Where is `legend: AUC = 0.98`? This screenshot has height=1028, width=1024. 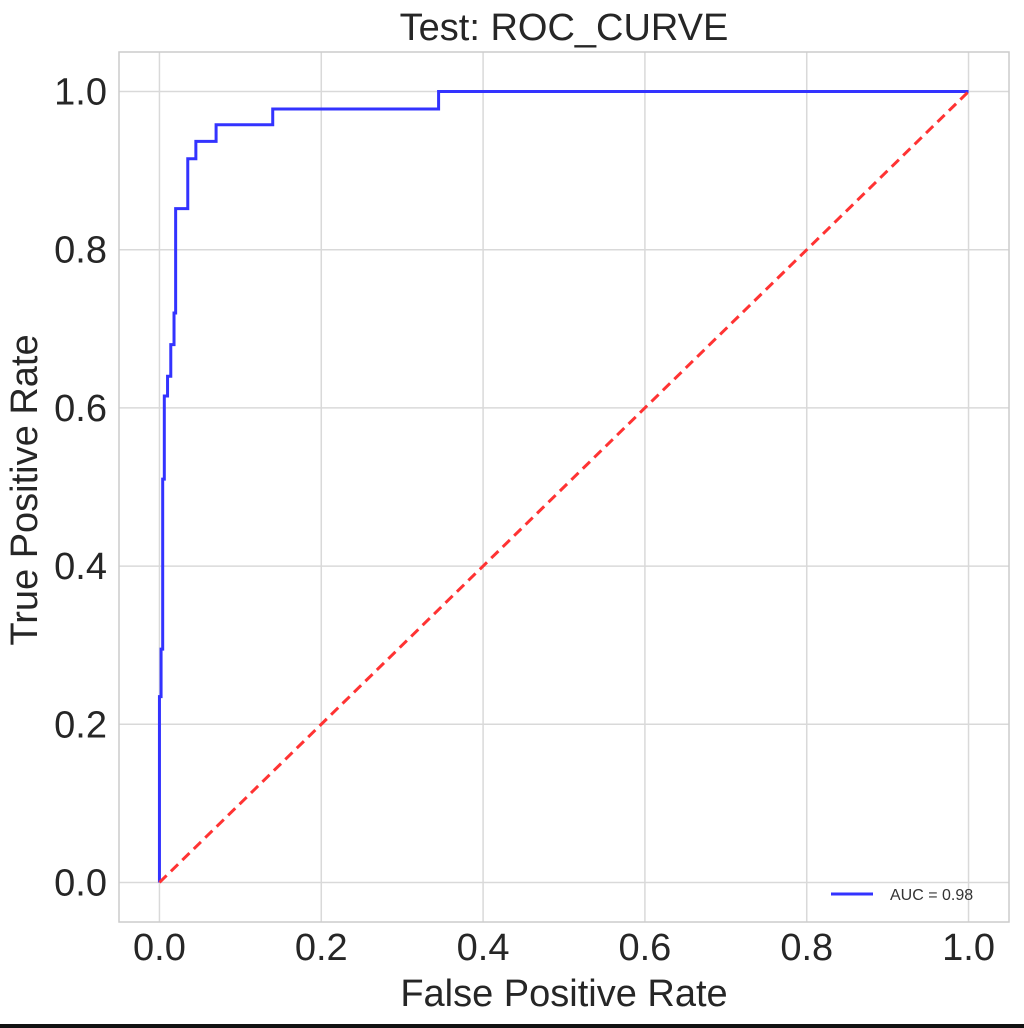
legend: AUC = 0.98 is located at coordinates (902, 895).